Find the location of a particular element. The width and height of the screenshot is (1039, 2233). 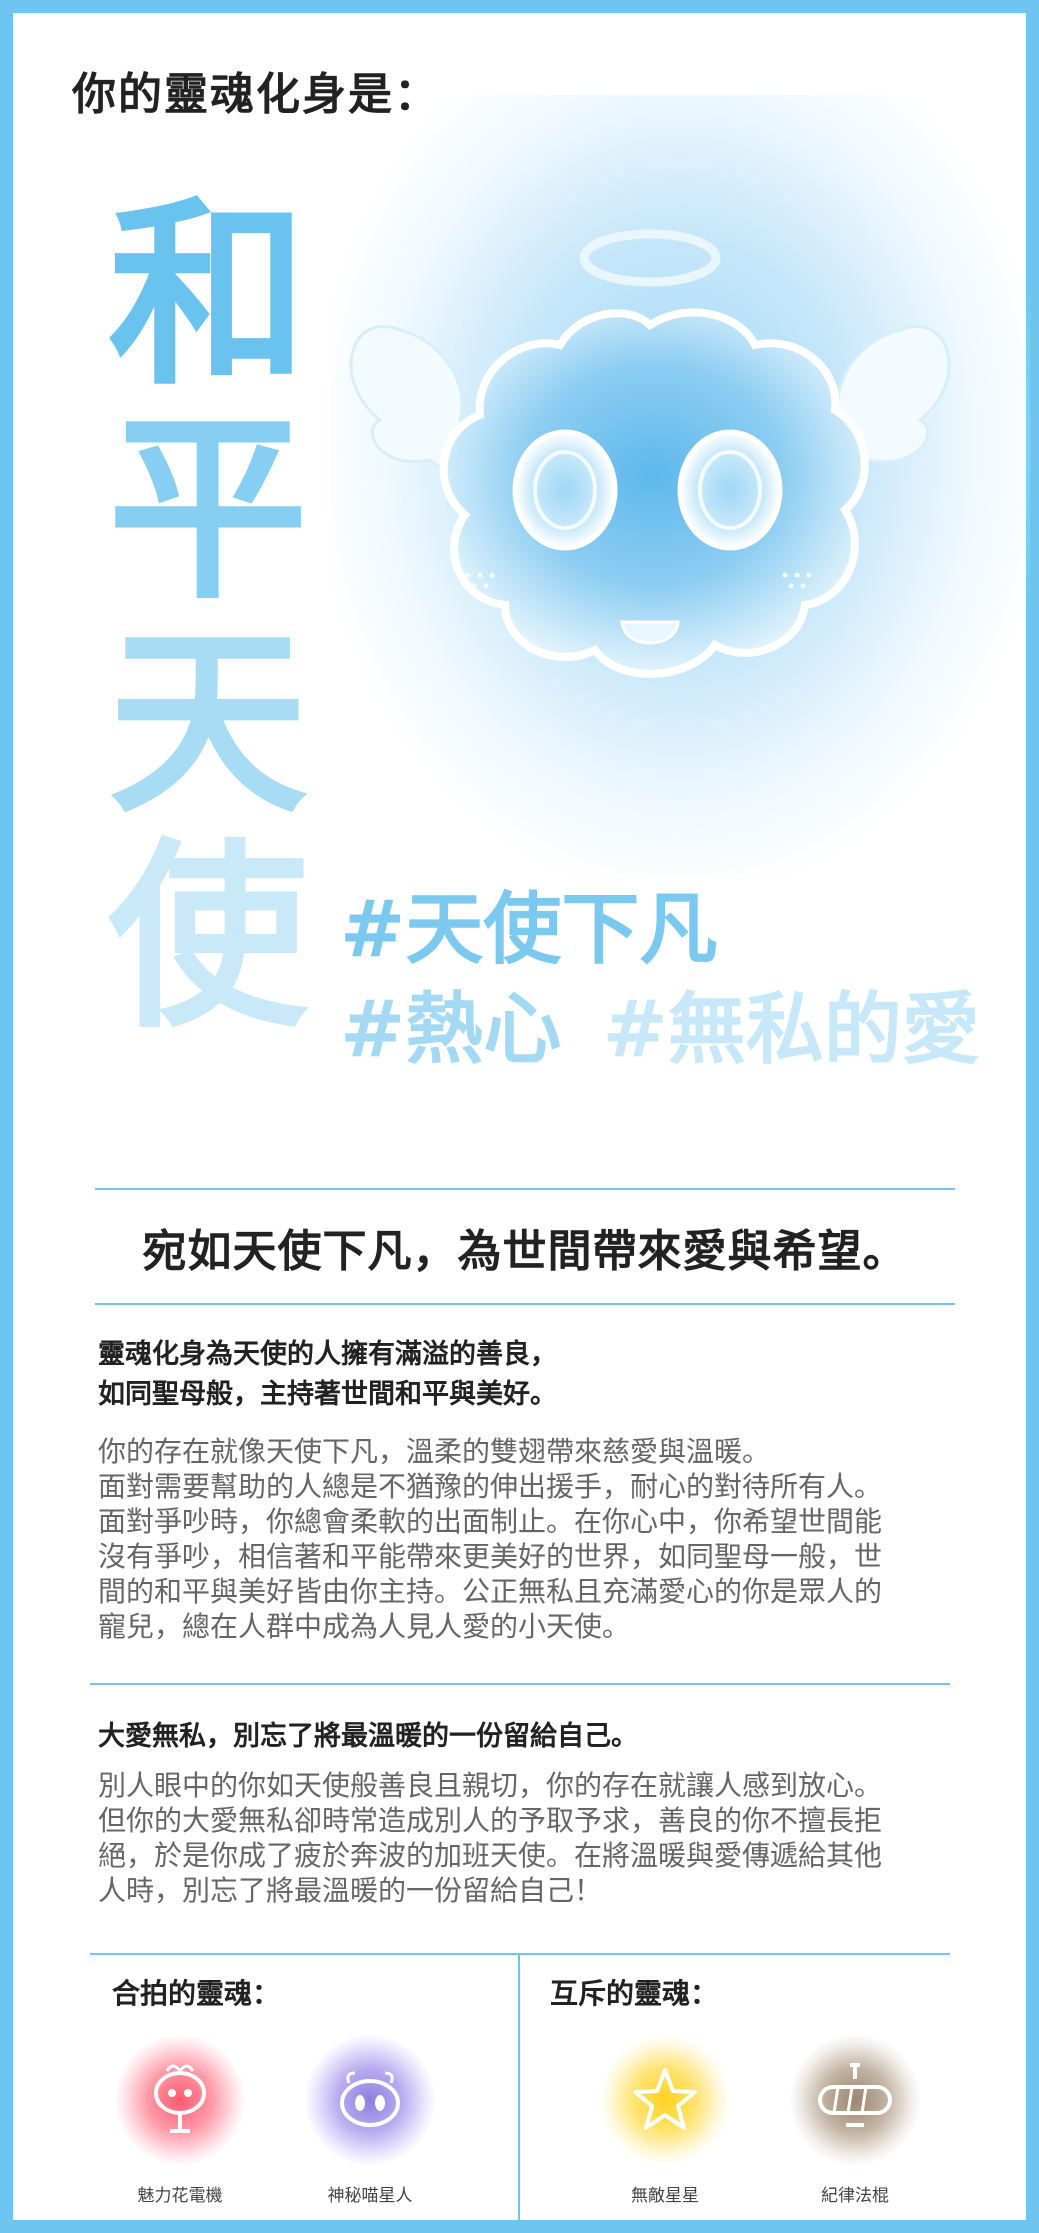

right-wing-icon is located at coordinates (893, 396).